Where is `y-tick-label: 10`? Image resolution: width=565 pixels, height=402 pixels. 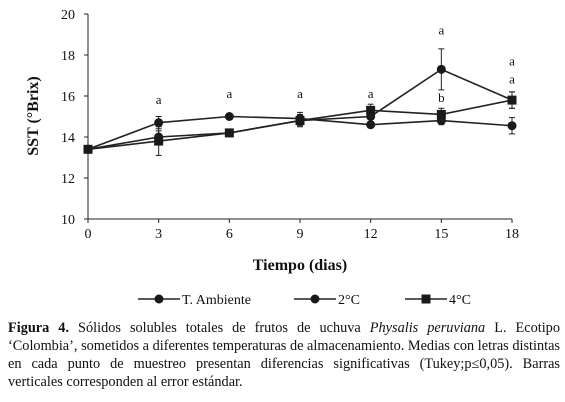 y-tick-label: 10 is located at coordinates (68, 220).